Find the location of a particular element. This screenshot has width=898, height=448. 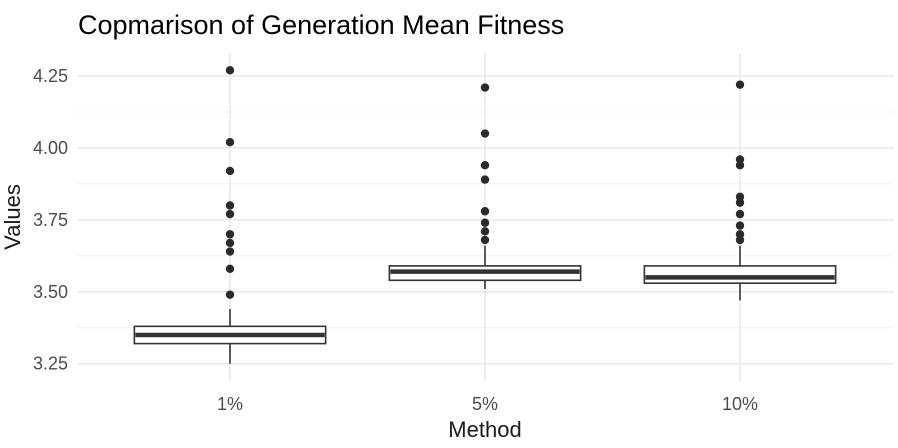

y-tick-label: 4.25 is located at coordinates (50, 76).